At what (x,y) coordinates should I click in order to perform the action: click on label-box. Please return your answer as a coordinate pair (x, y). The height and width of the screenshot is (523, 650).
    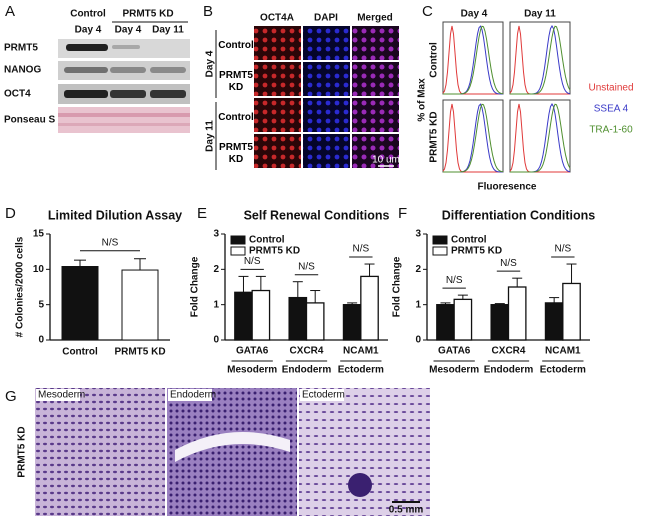
    Looking at the image, I should click on (322, 395).